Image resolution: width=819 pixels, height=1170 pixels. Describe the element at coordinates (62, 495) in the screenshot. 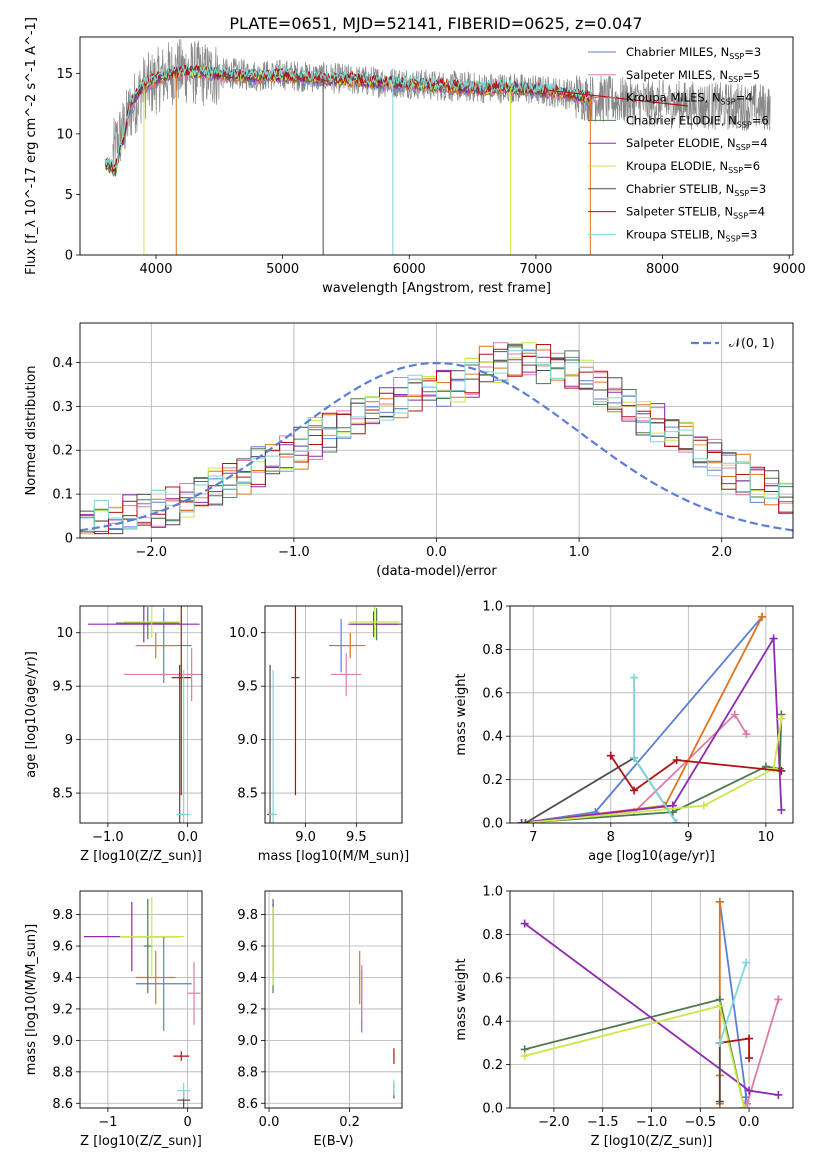

I see `y-tick-label: 0.1` at that location.